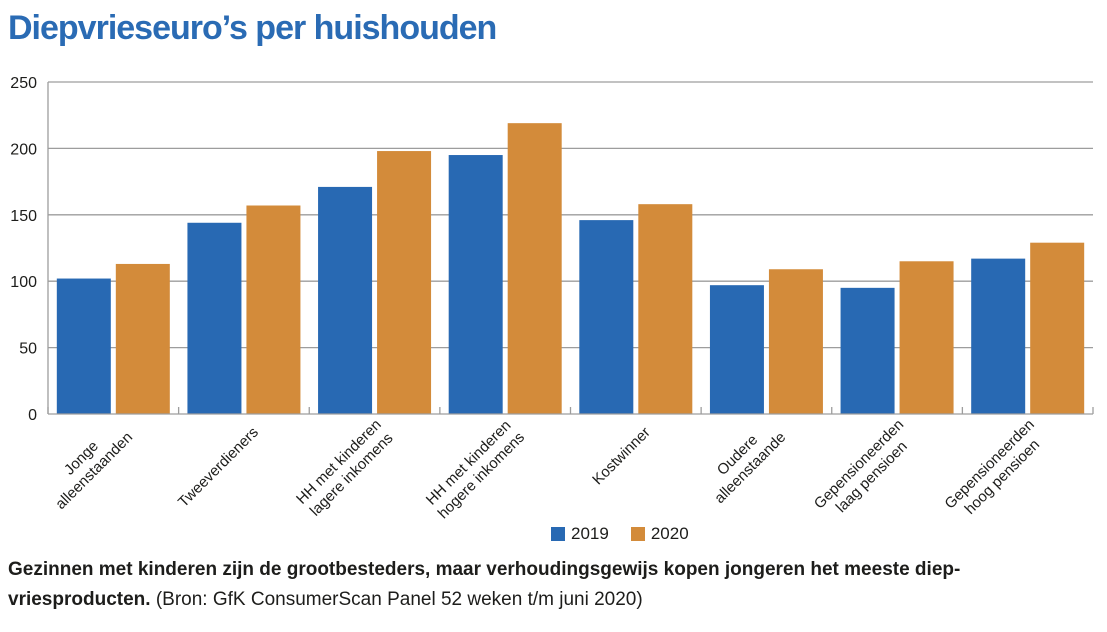 This screenshot has height=632, width=1107. I want to click on y-tick-label: 100, so click(23, 282).